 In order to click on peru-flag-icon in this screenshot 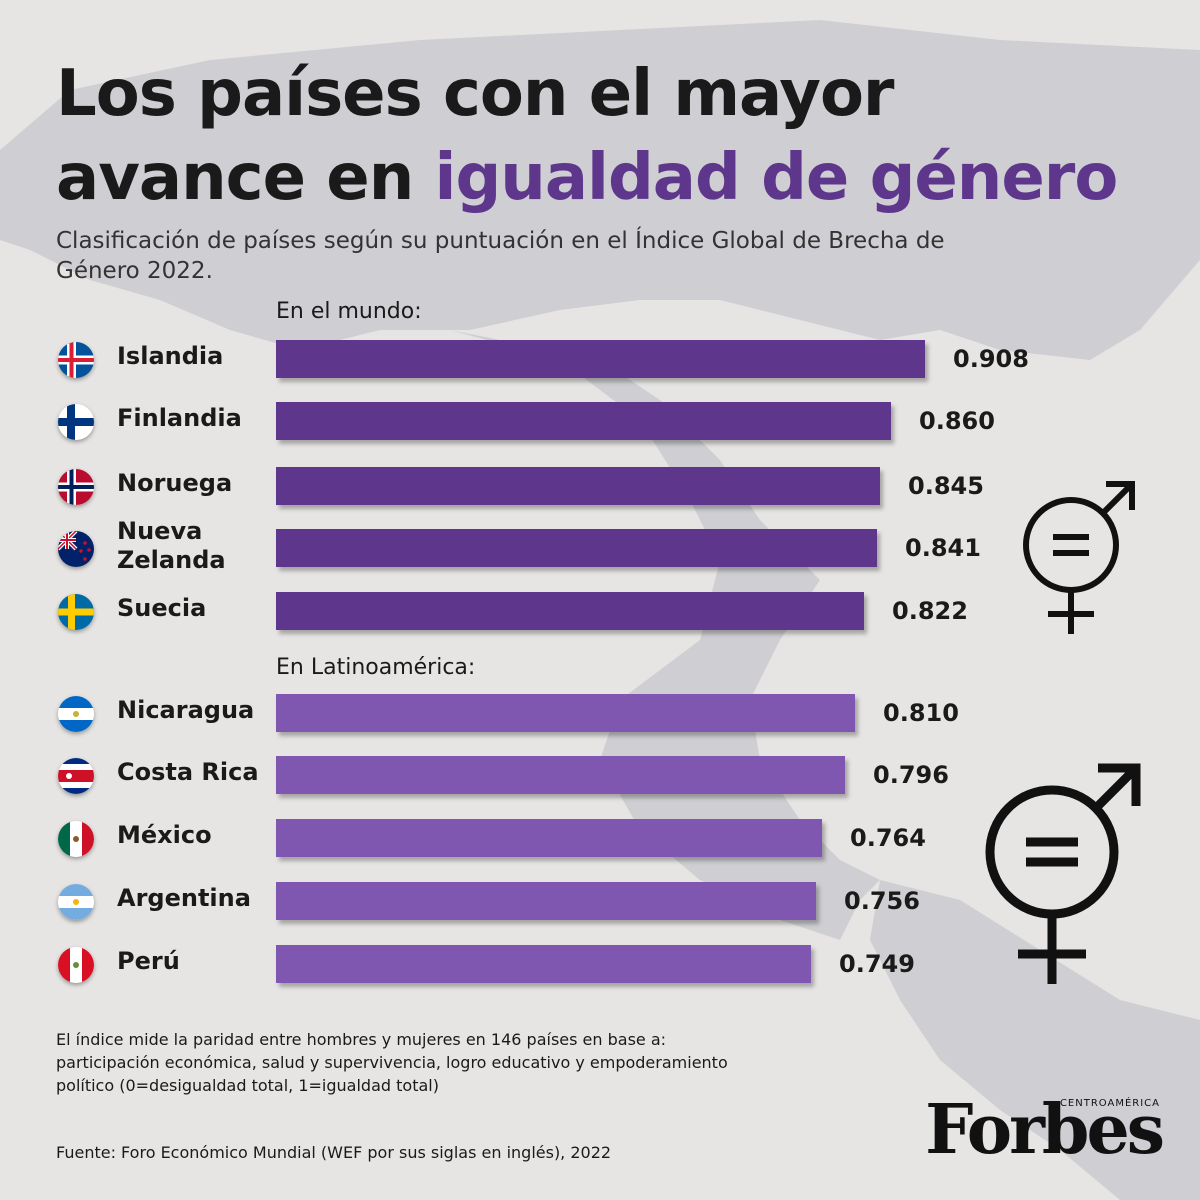, I will do `click(76, 965)`.